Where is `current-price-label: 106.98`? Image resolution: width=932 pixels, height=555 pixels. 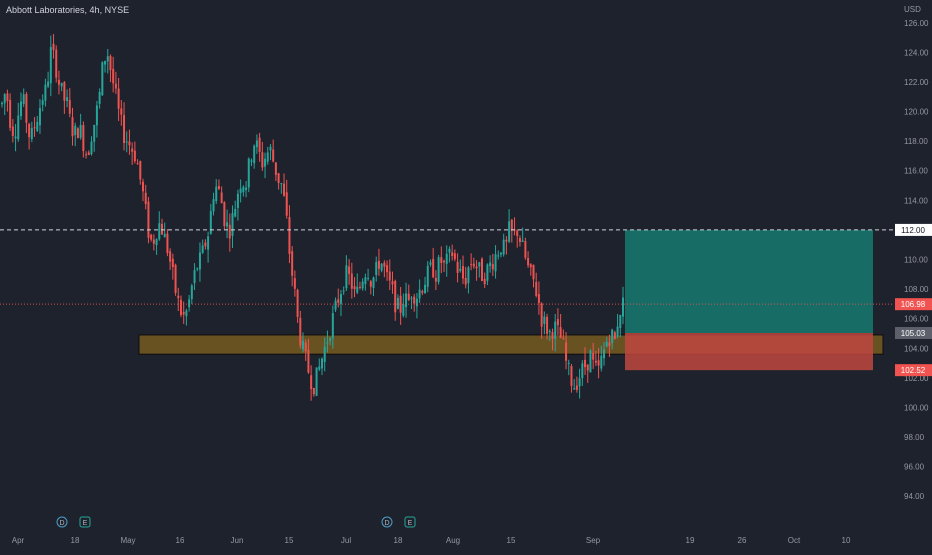 current-price-label: 106.98 is located at coordinates (913, 304).